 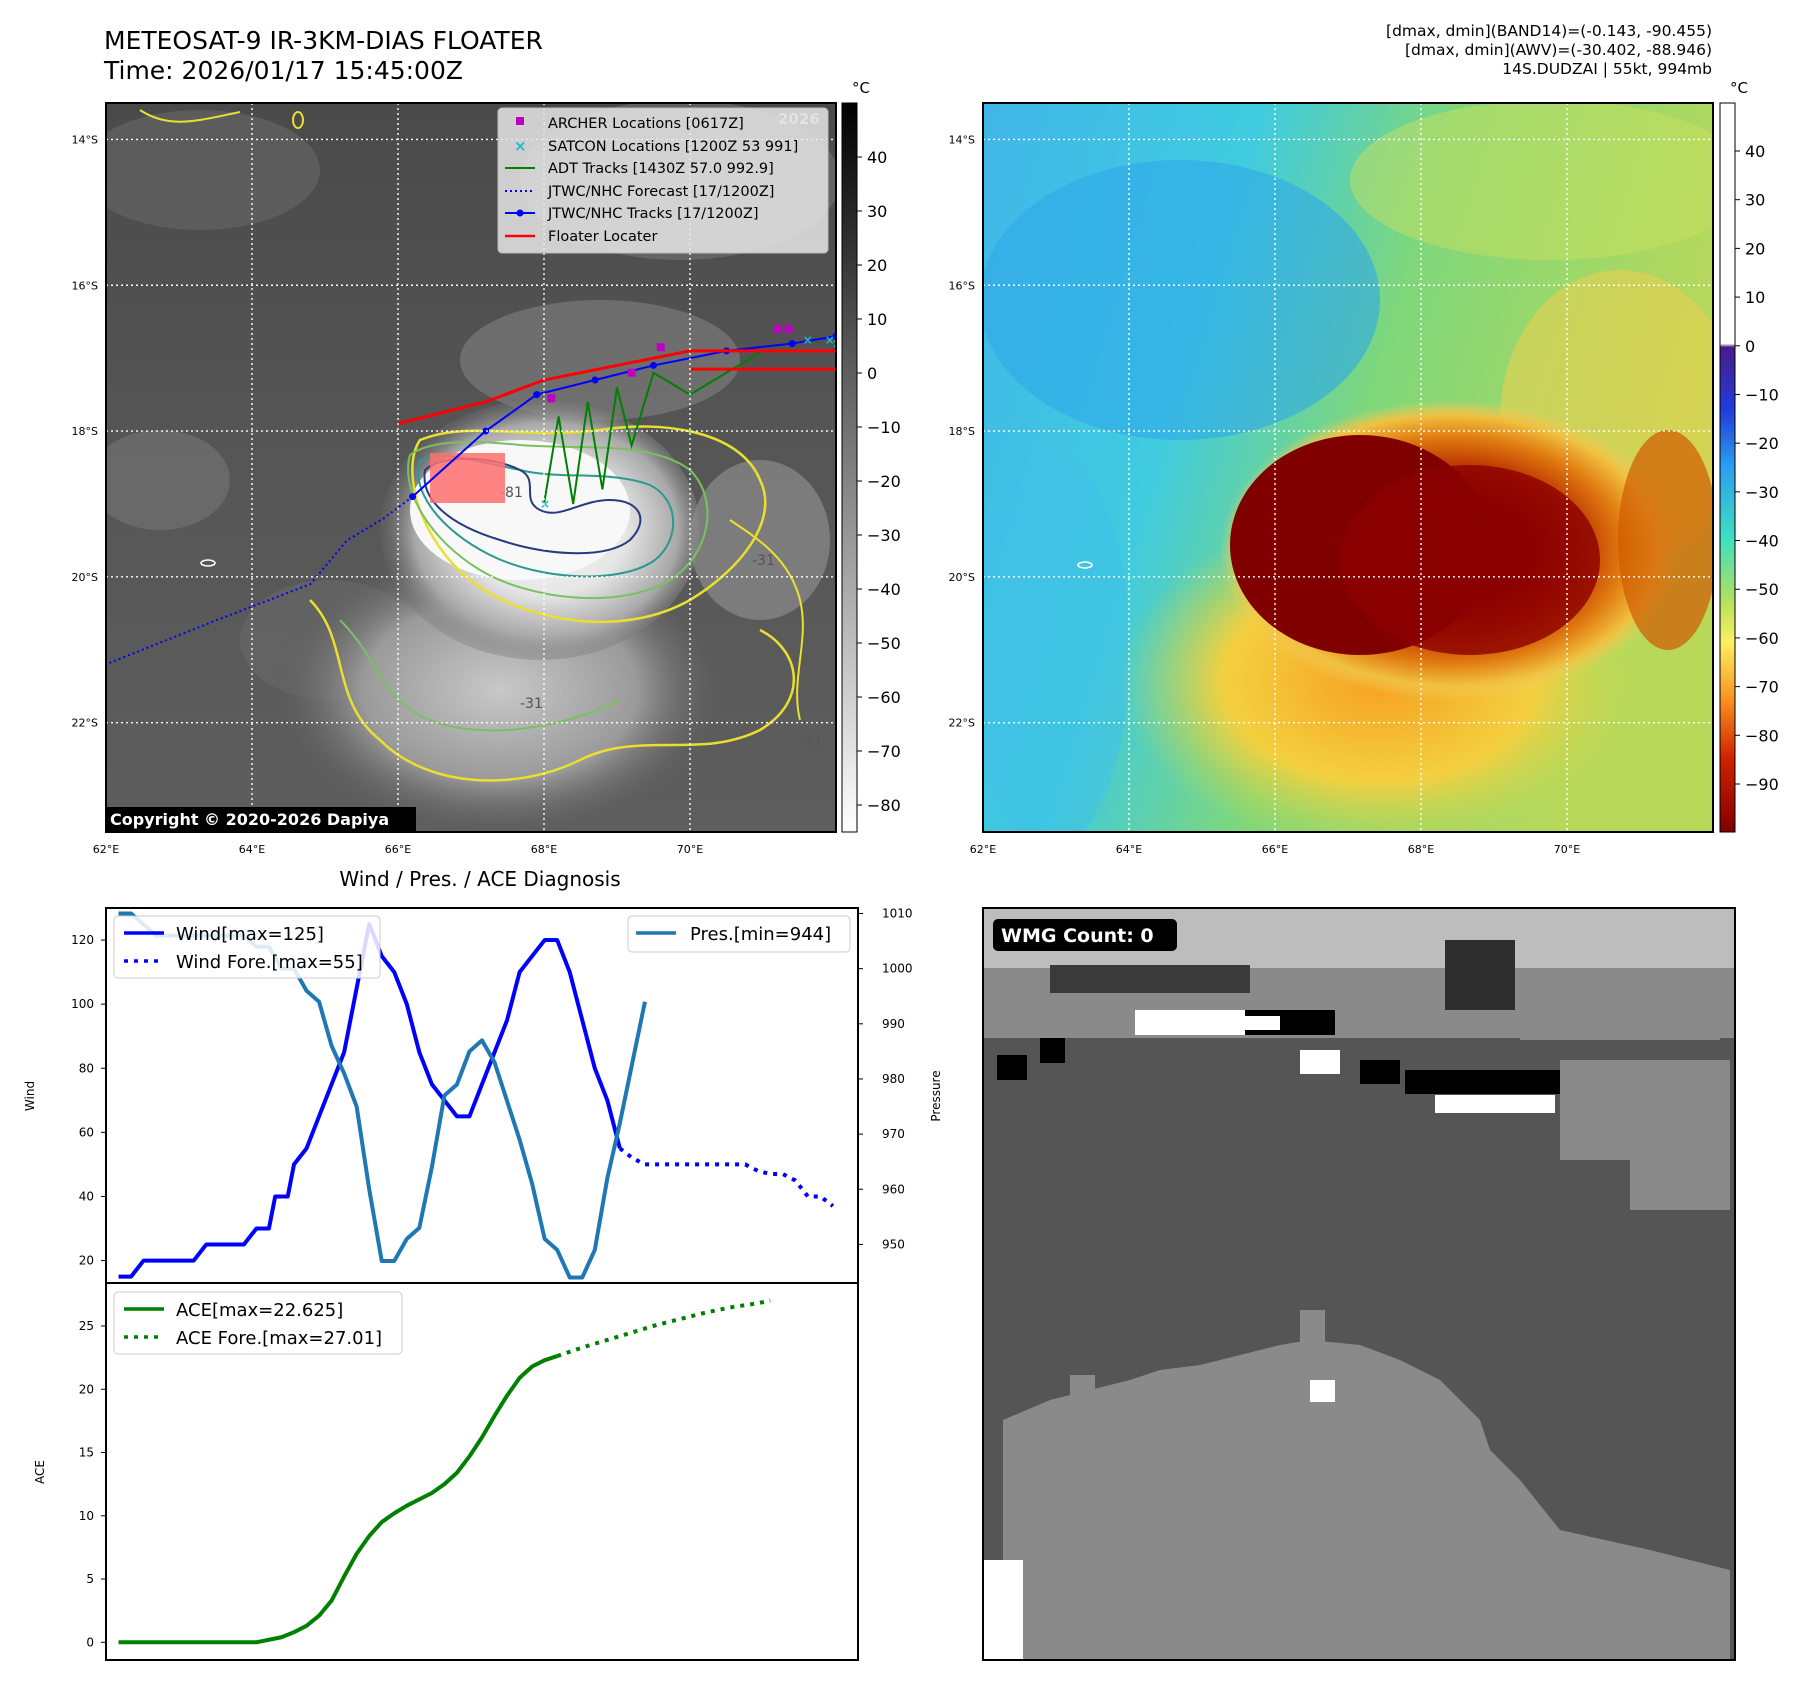 I want to click on ace-tick-label: 15, so click(x=86, y=1453).